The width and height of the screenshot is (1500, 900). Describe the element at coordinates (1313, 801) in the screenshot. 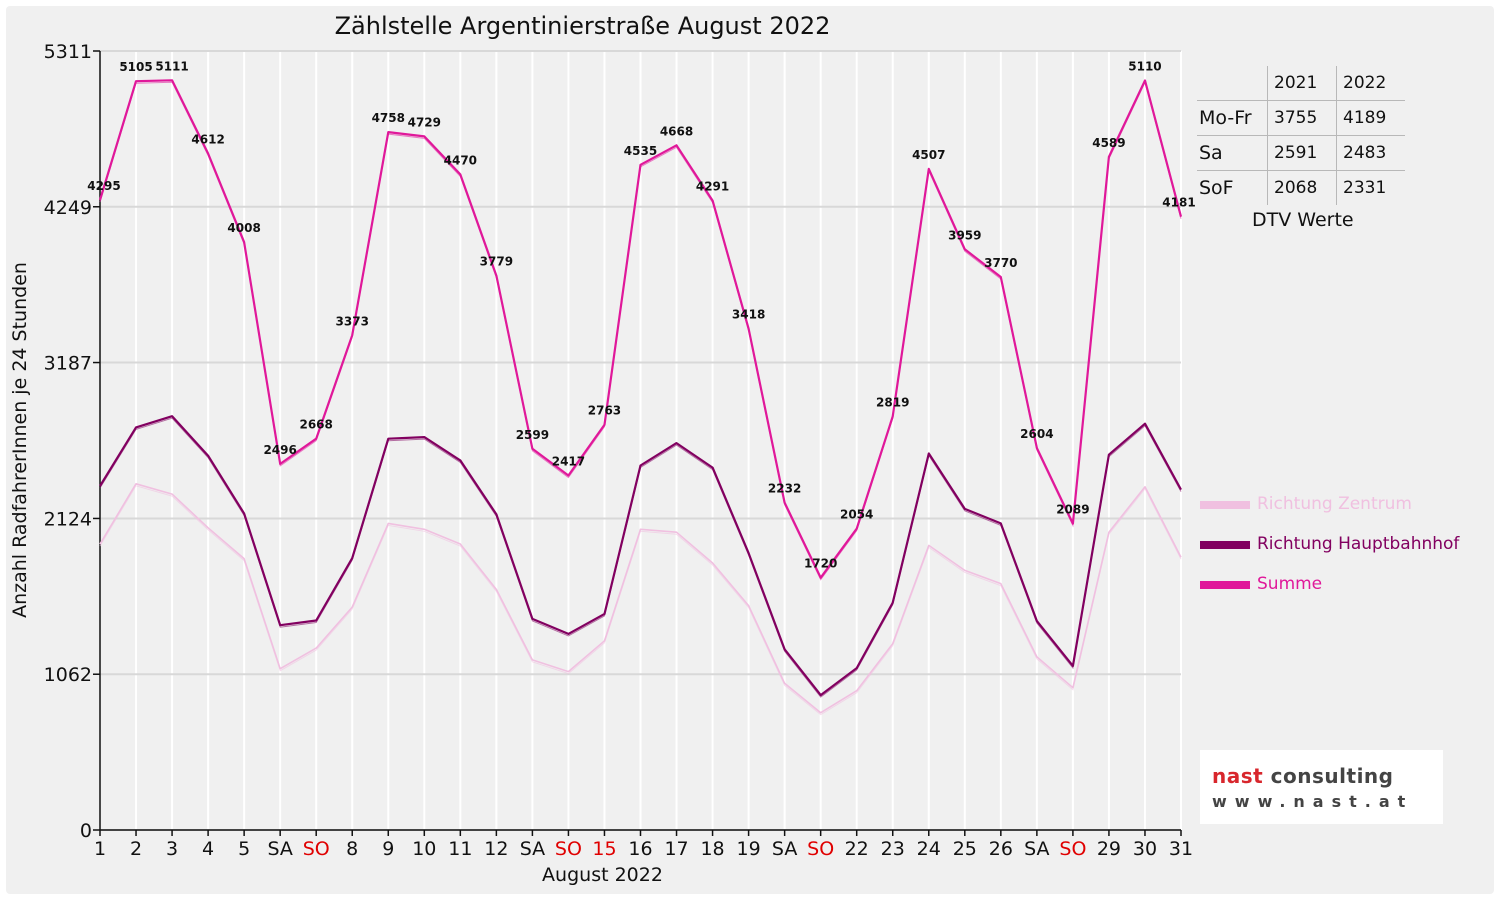

I see `logo-url: www.nast.at` at that location.